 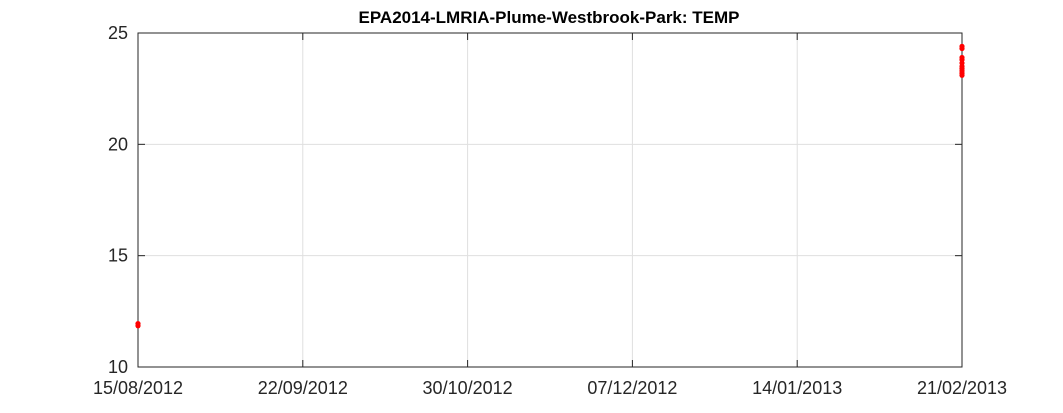 What do you see at coordinates (962, 388) in the screenshot?
I see `x-tick-label: 21/02/2013` at bounding box center [962, 388].